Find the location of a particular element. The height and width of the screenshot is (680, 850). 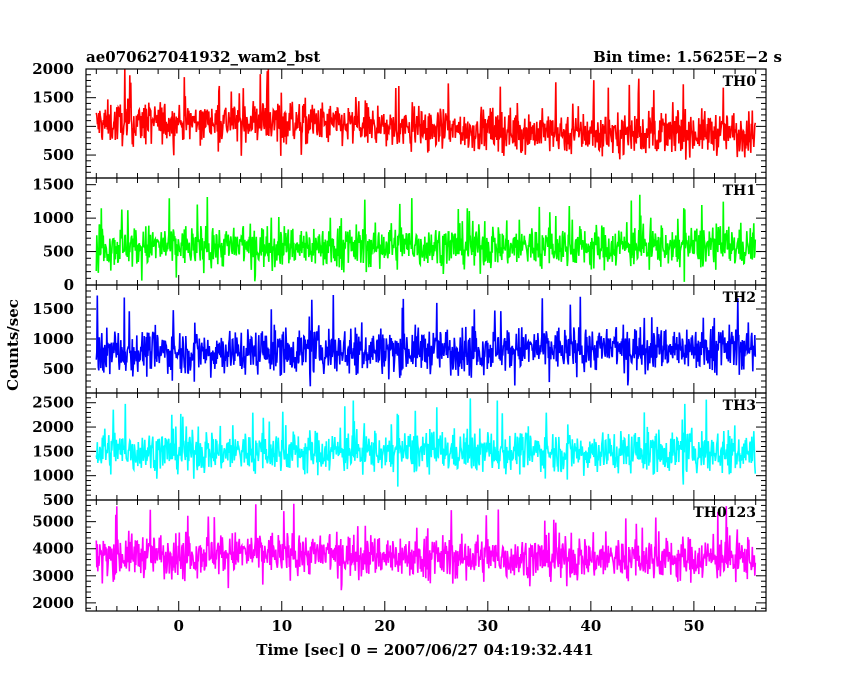

x-tick-label: 10 is located at coordinates (281, 626).